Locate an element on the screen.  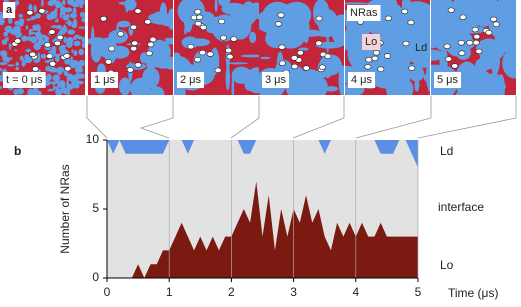
y-tick-label: 10 is located at coordinates (93, 139).